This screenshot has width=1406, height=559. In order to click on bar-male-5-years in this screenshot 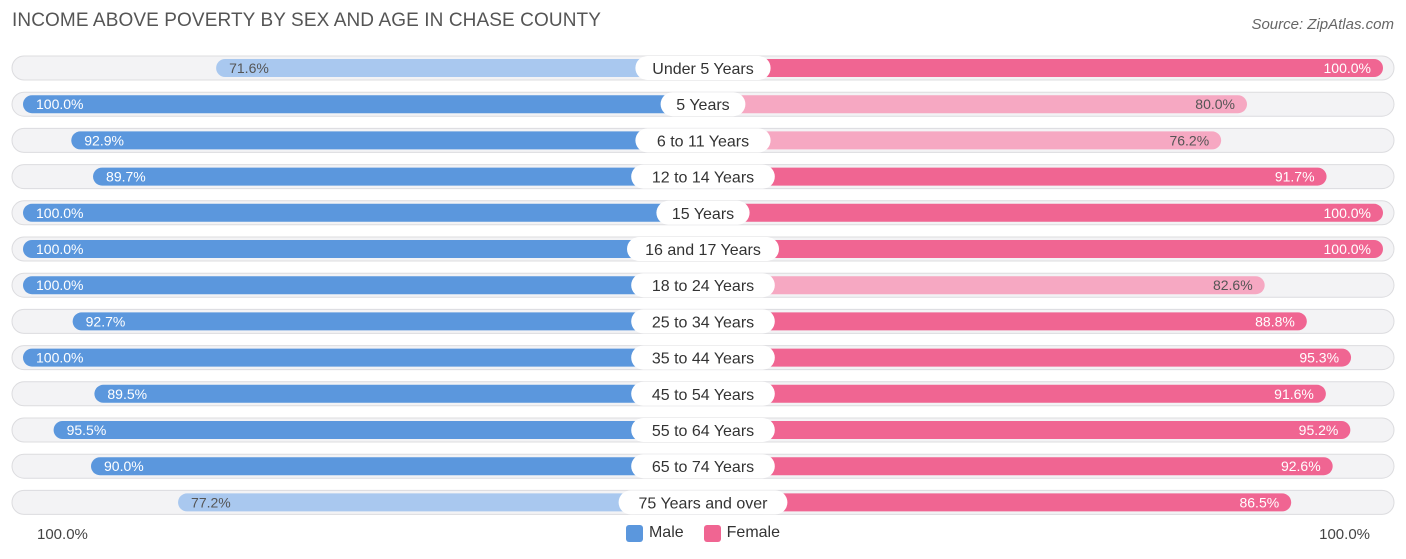, I will do `click(363, 104)`.